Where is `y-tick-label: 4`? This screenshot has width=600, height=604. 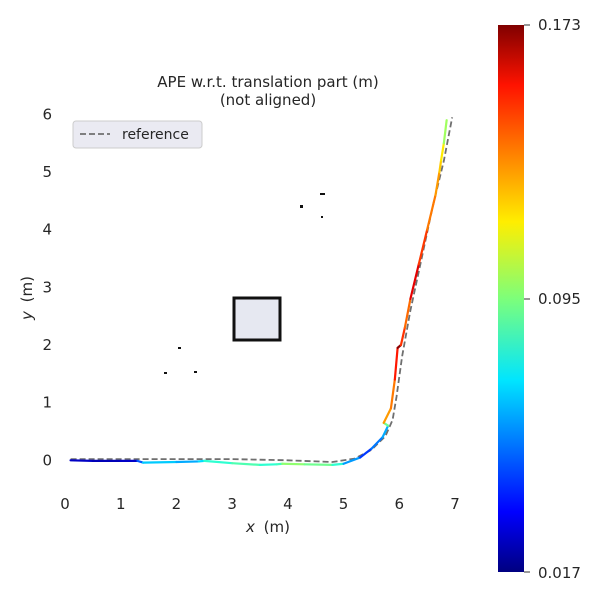 y-tick-label: 4 is located at coordinates (47, 230).